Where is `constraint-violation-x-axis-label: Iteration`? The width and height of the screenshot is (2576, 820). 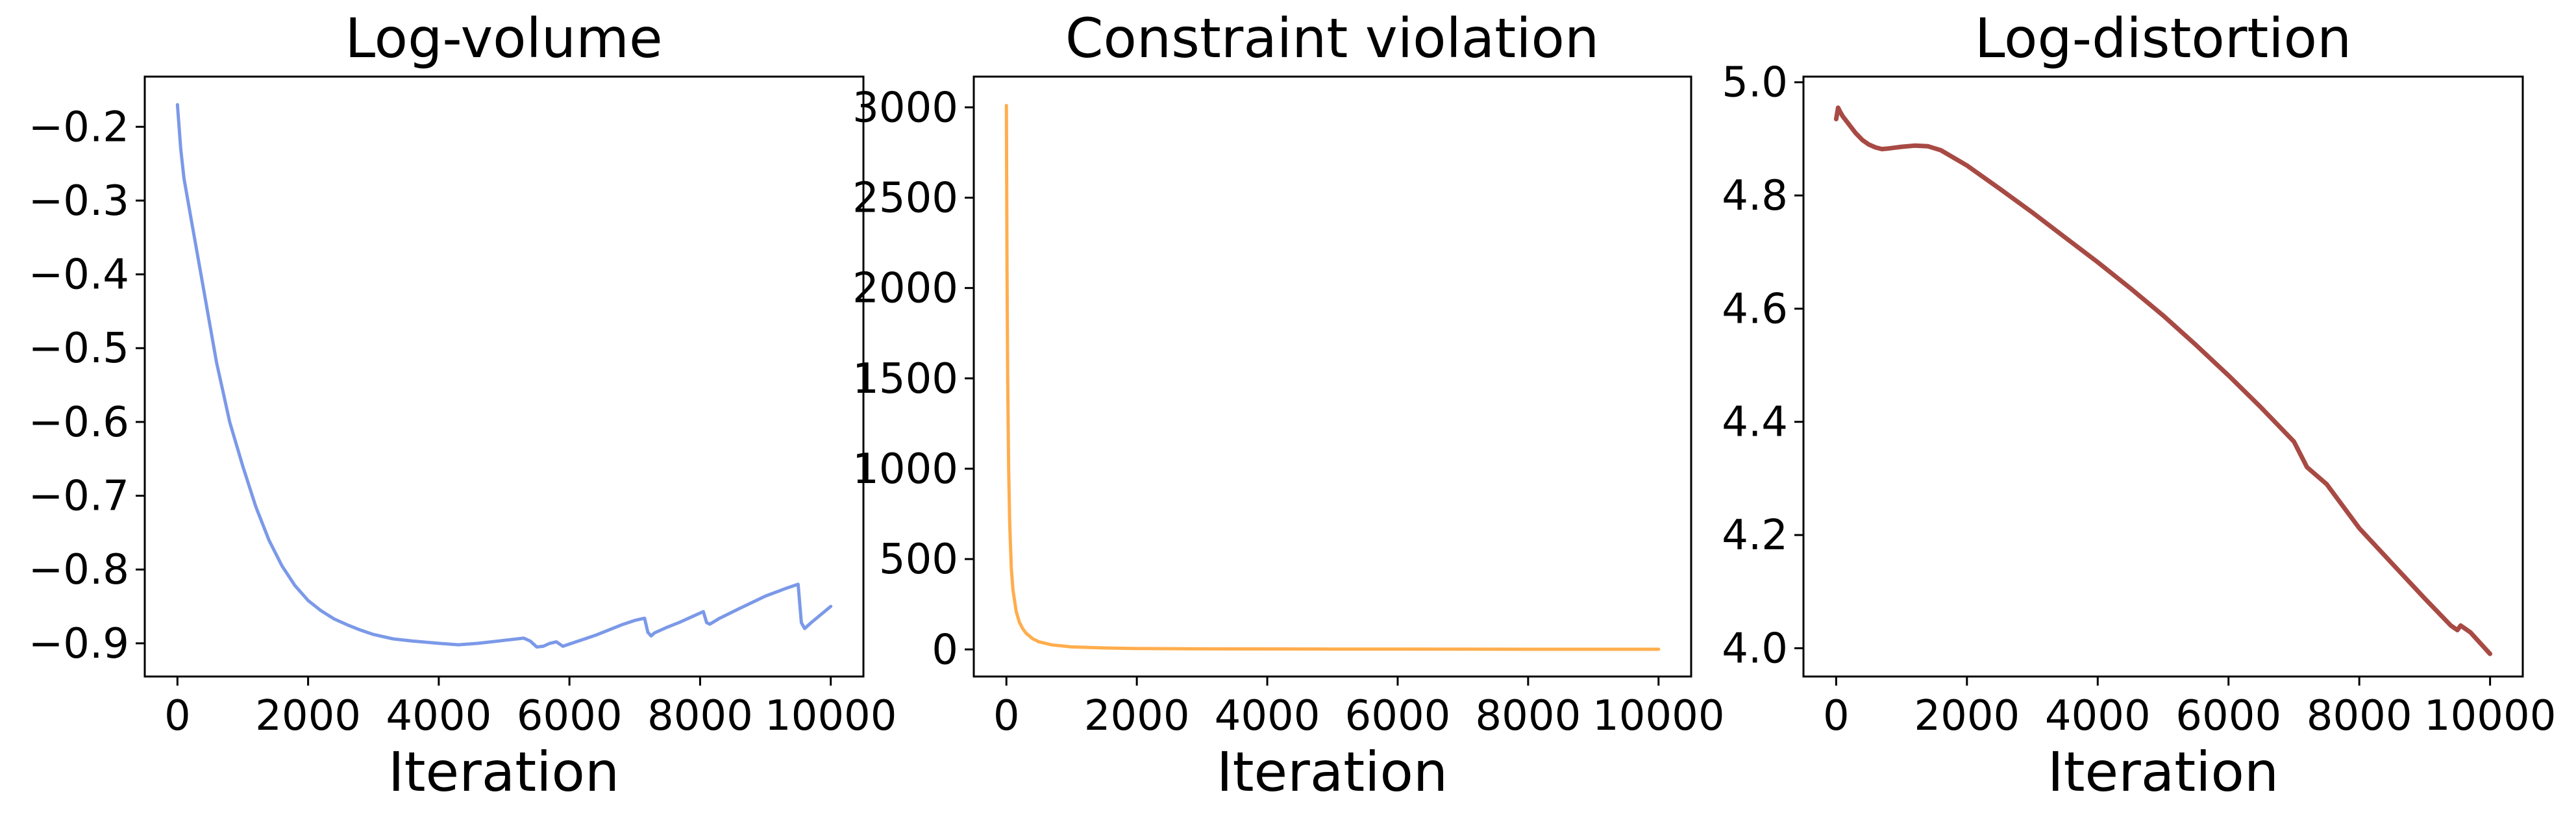 constraint-violation-x-axis-label: Iteration is located at coordinates (1332, 772).